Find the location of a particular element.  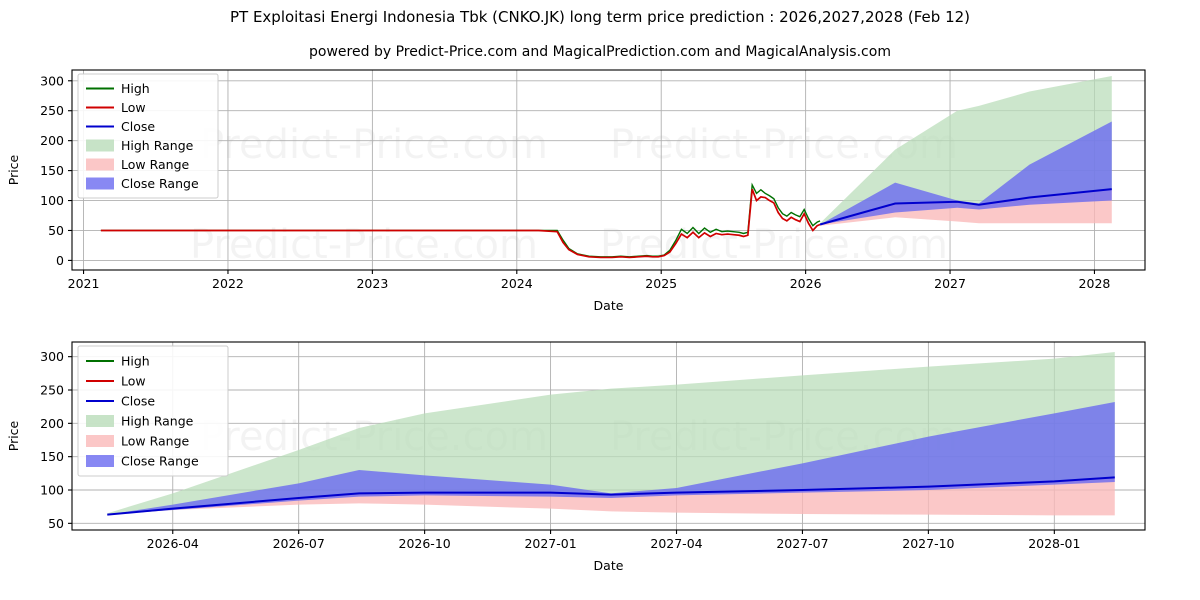

low-price-line is located at coordinates (460, 223).